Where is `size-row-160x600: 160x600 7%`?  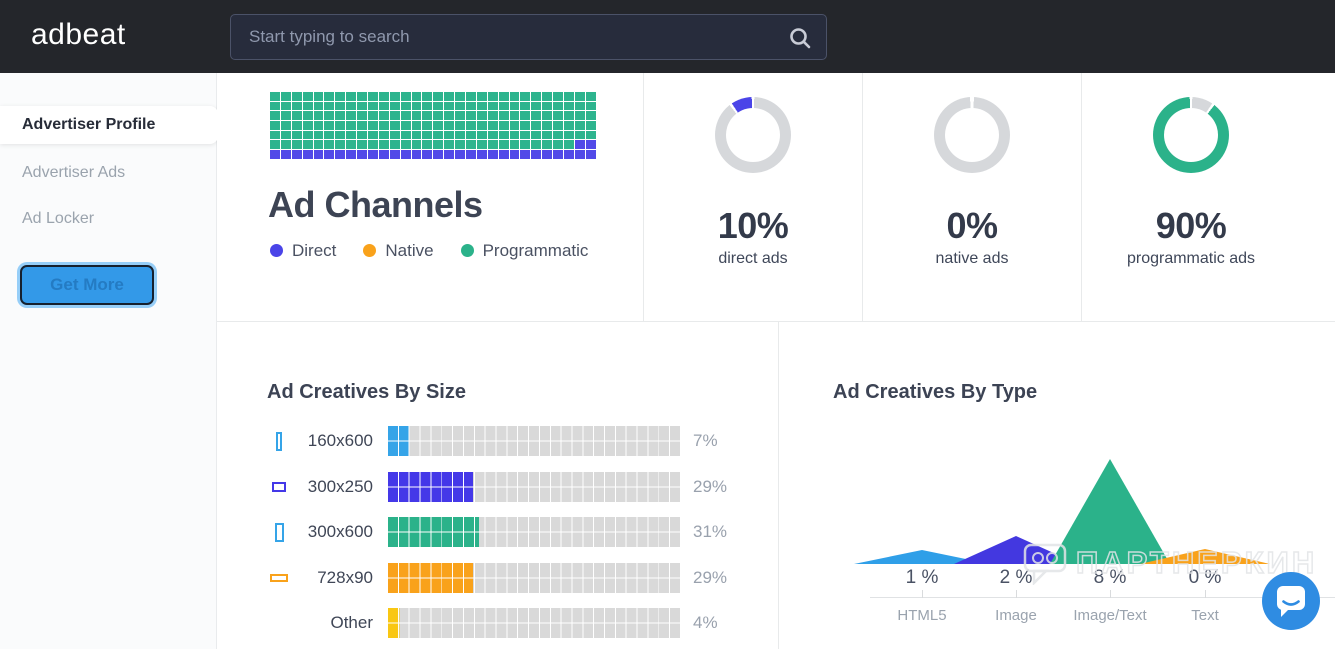 size-row-160x600: 160x600 7% is located at coordinates (497, 441).